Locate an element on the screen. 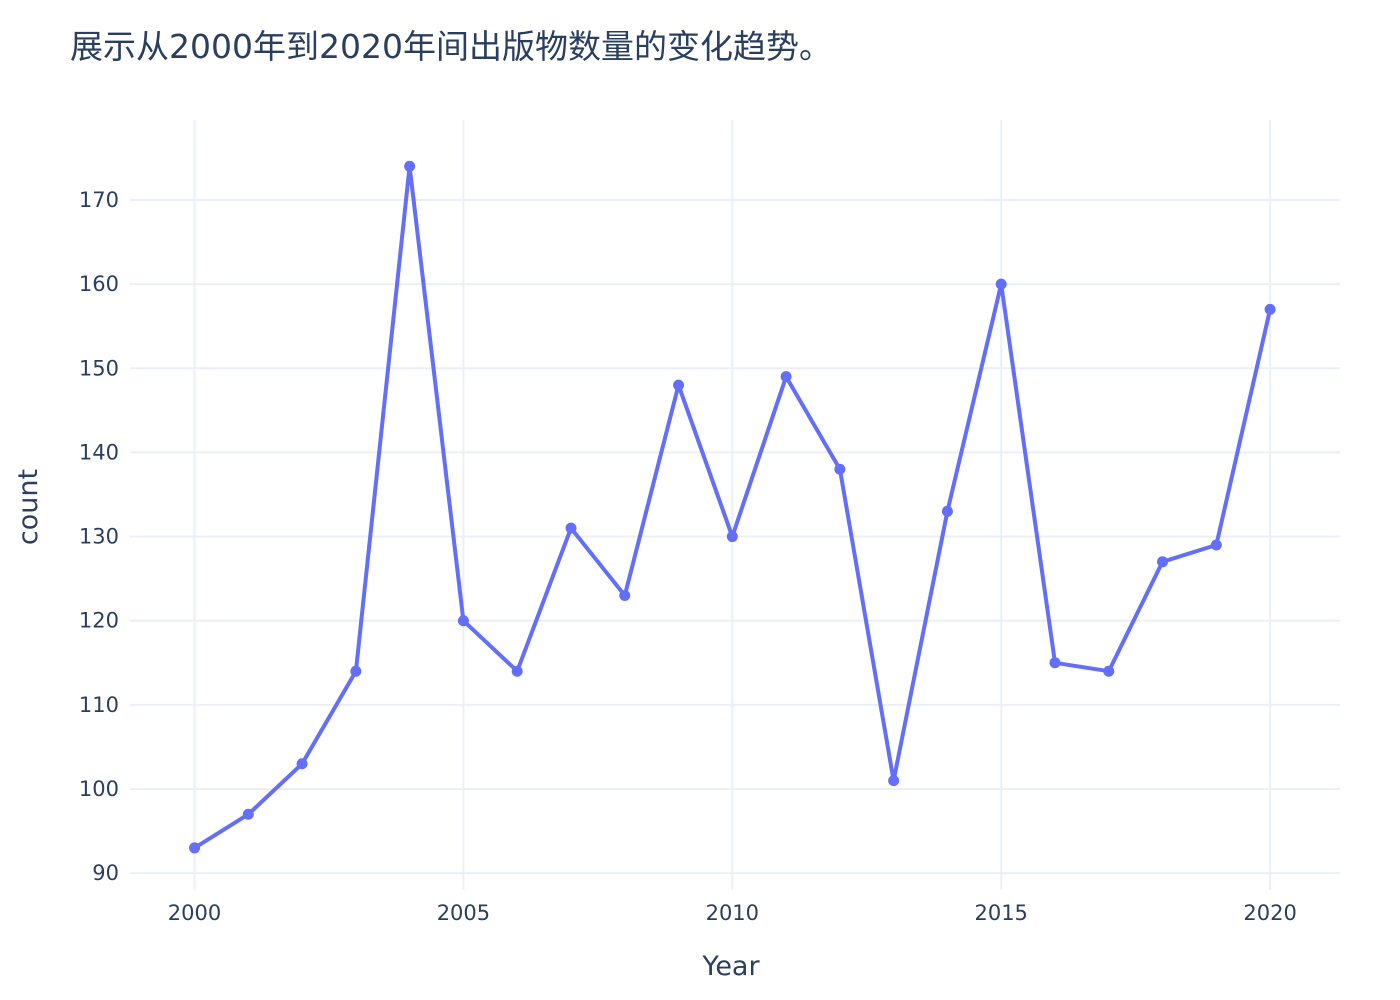 Image resolution: width=1400 pixels, height=1000 pixels. data-point-2000 is located at coordinates (195, 848).